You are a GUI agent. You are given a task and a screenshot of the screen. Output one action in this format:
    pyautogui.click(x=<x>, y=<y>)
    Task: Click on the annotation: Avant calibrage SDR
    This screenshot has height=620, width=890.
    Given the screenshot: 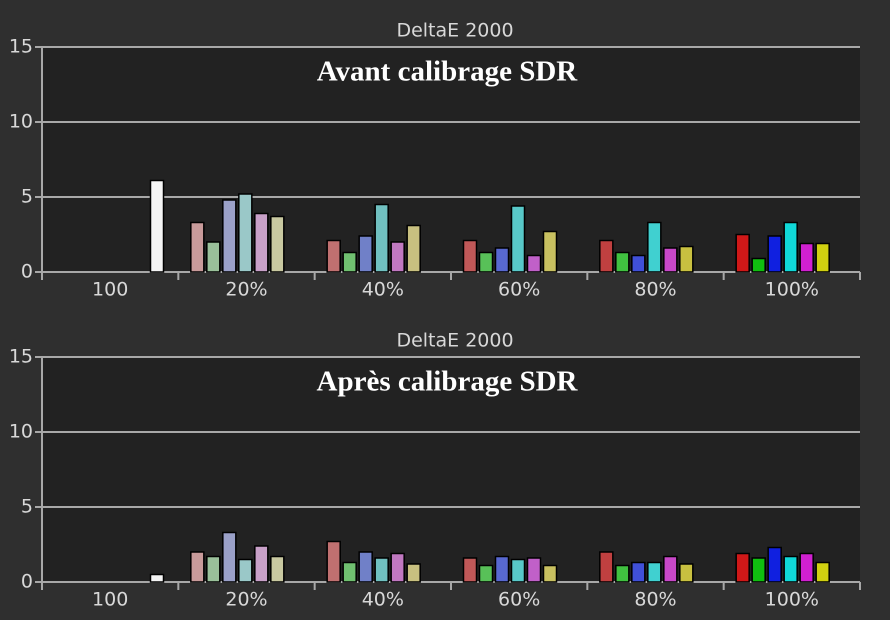 What is the action you would take?
    pyautogui.click(x=448, y=72)
    